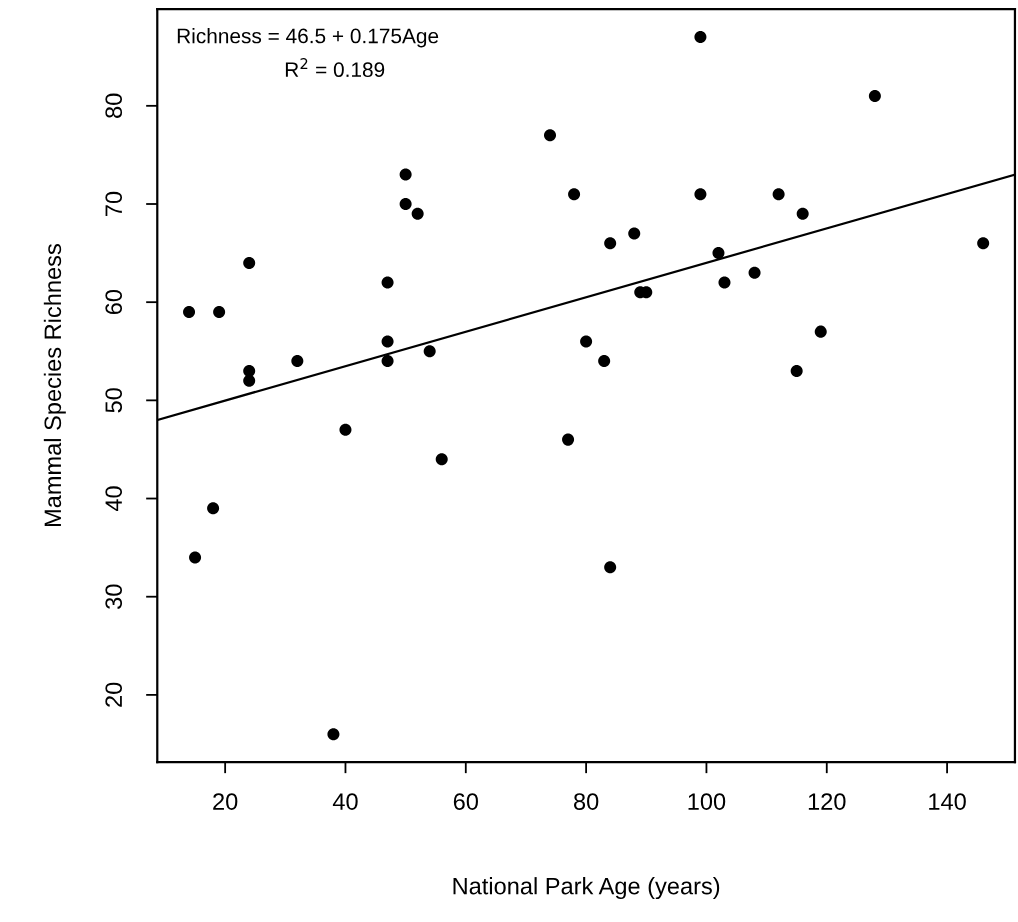  I want to click on y-tick-label: 20, so click(114, 694).